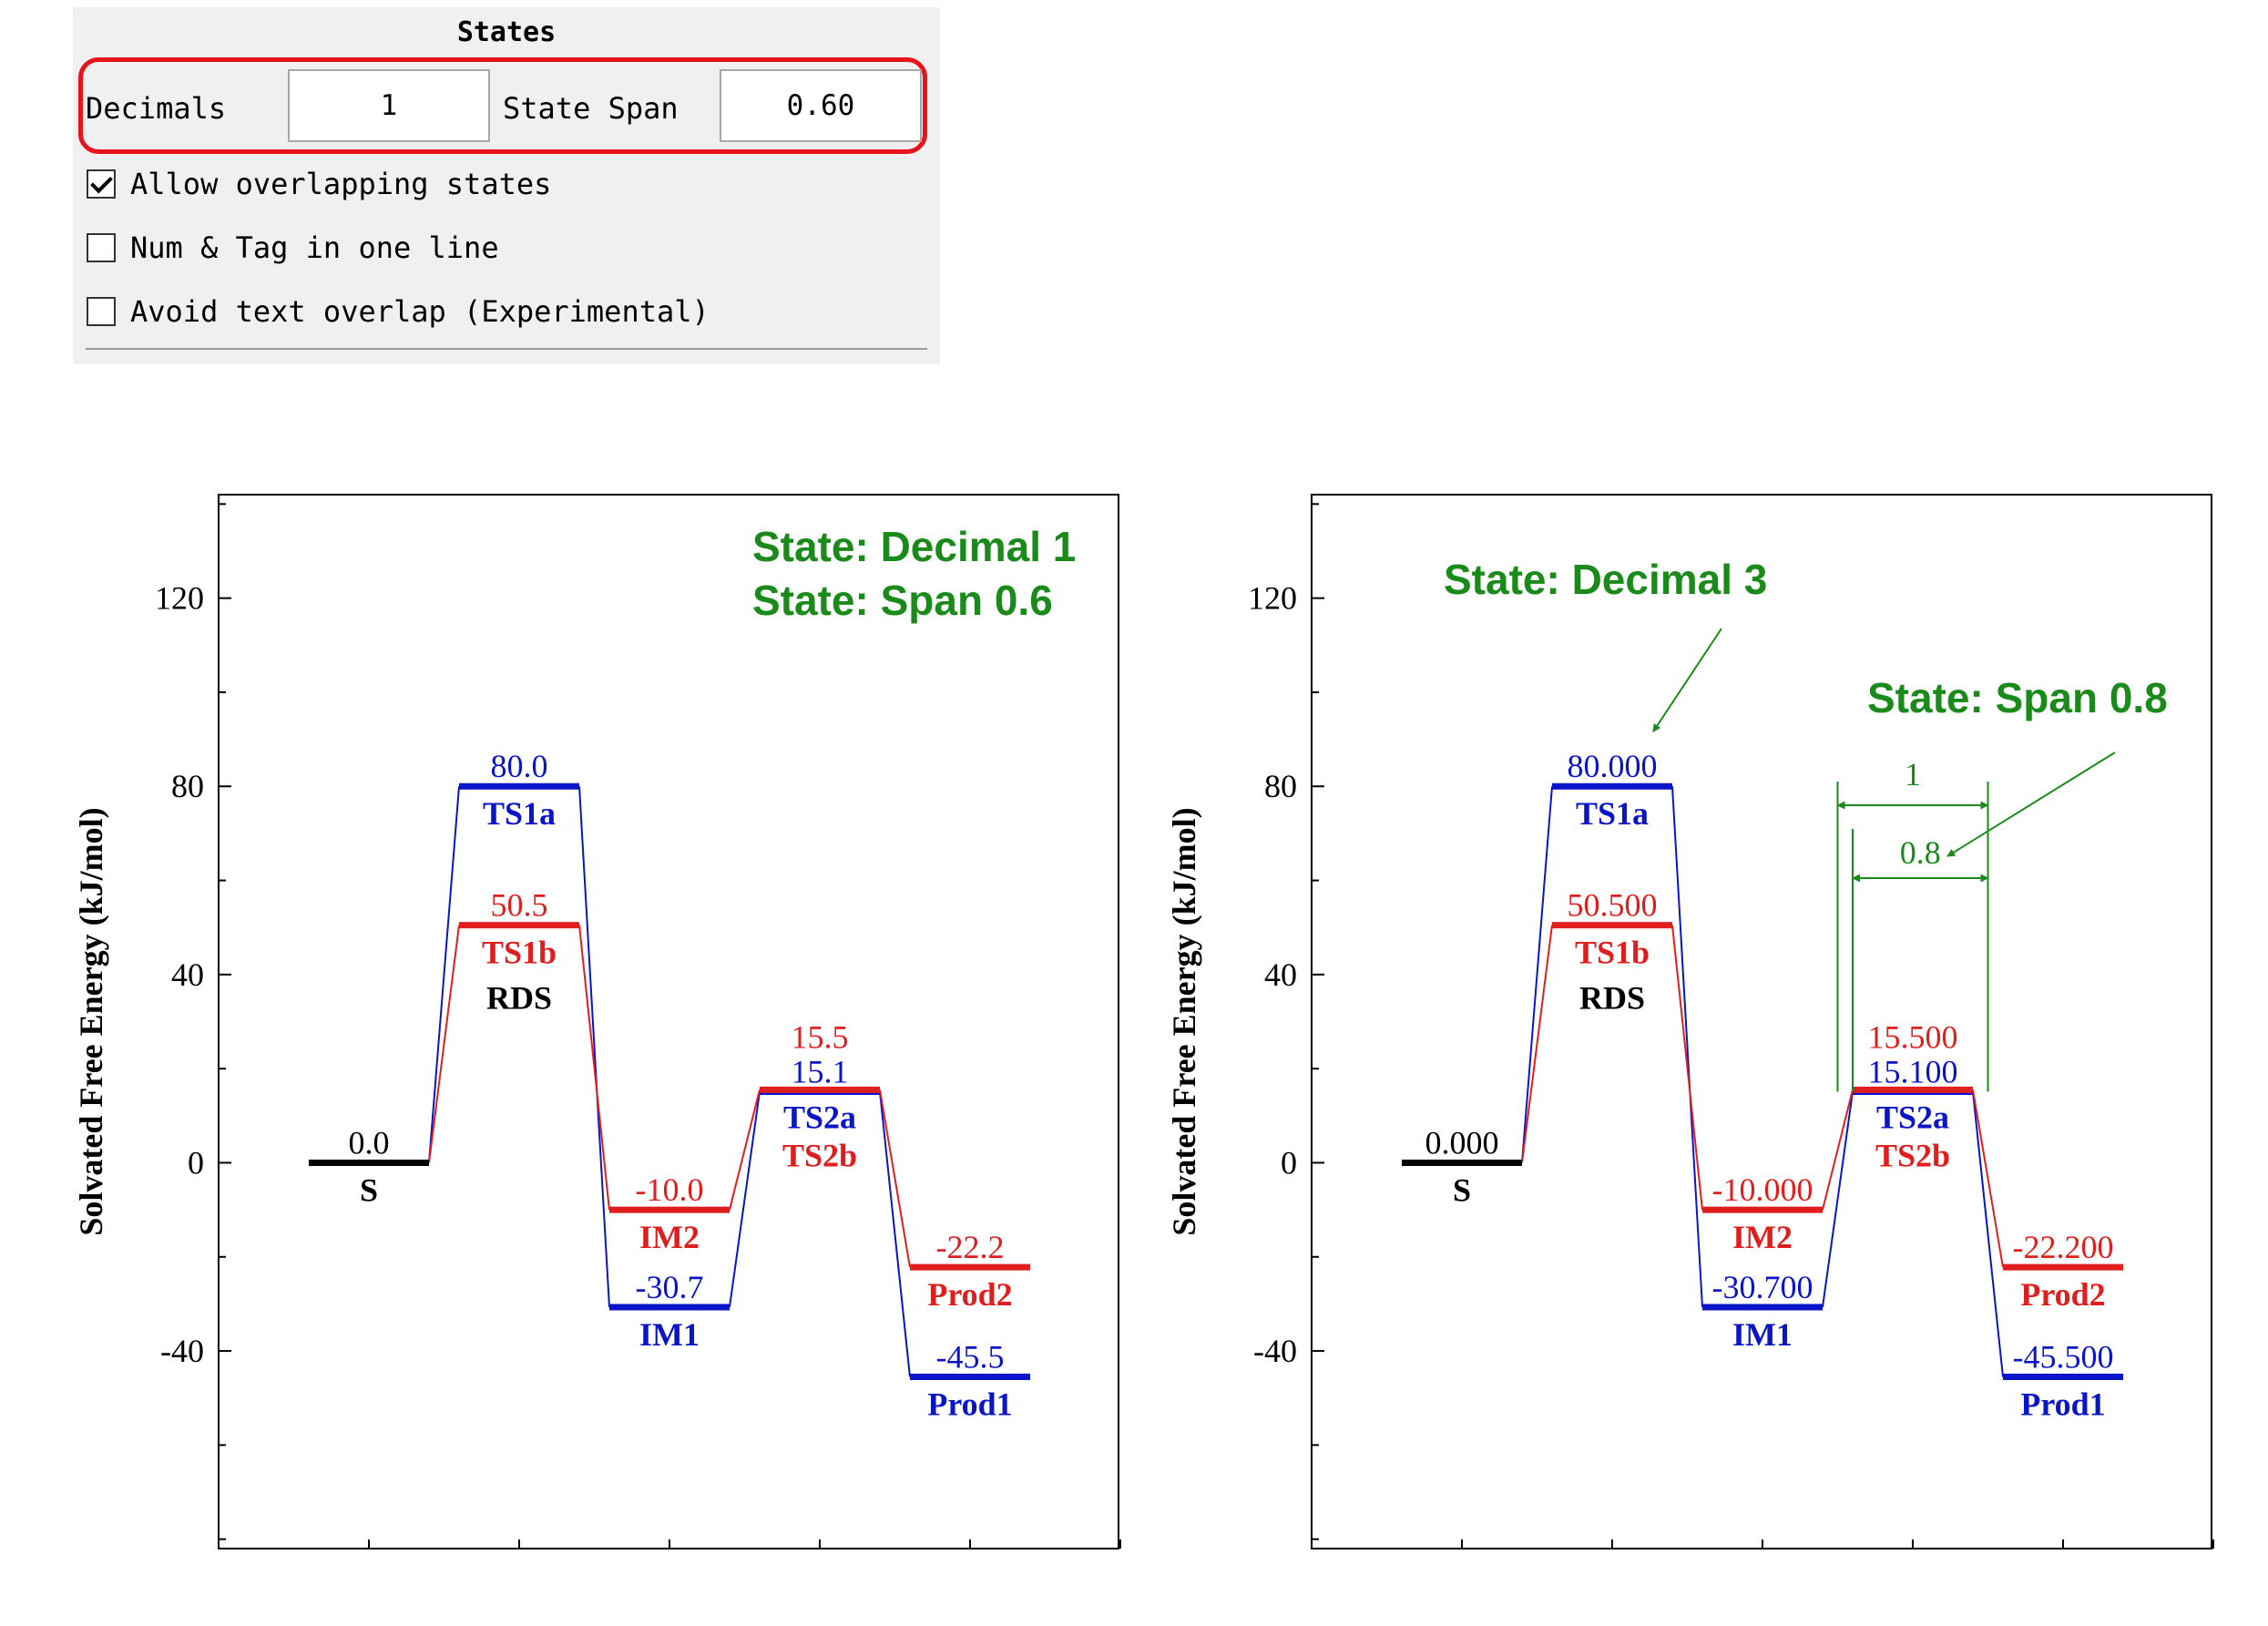  What do you see at coordinates (314, 247) in the screenshot?
I see `num-tag-one-line-label: Num & Tag in one line` at bounding box center [314, 247].